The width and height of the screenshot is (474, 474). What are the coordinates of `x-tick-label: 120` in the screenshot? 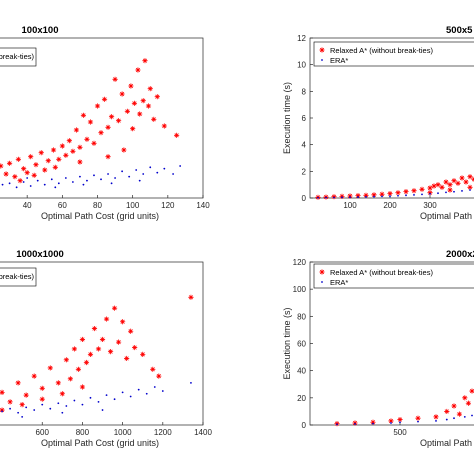 It's located at (168, 205).